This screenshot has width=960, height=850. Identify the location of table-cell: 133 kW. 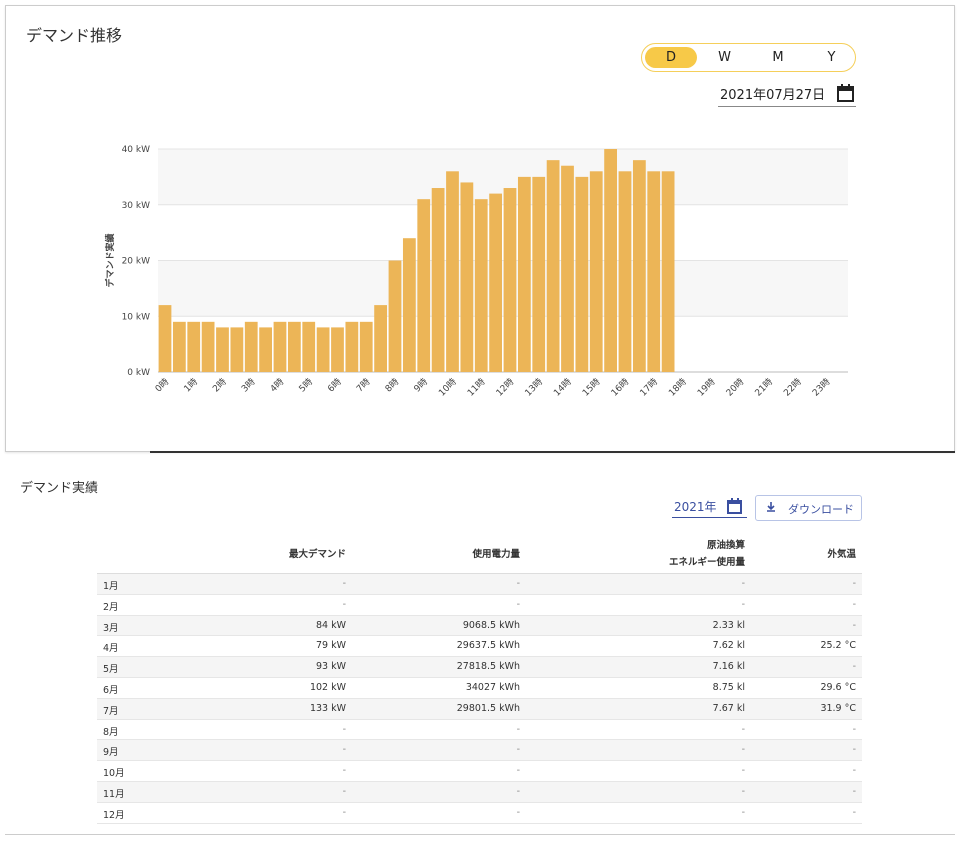
(327, 708).